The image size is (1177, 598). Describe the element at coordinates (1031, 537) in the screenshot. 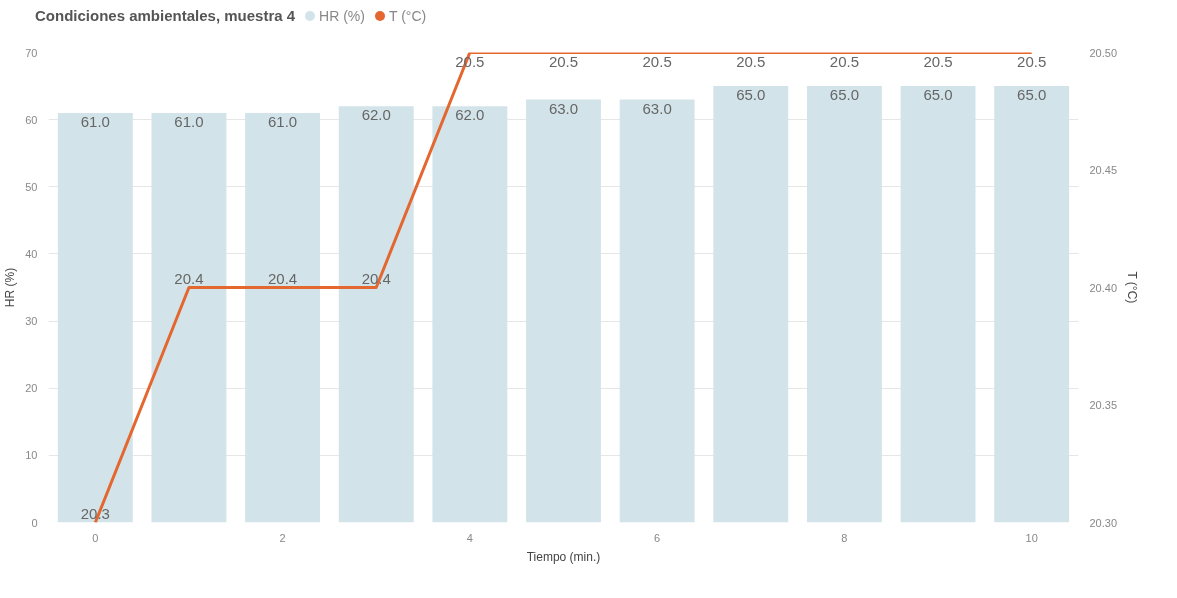

I see `x-tick-label: 10` at that location.